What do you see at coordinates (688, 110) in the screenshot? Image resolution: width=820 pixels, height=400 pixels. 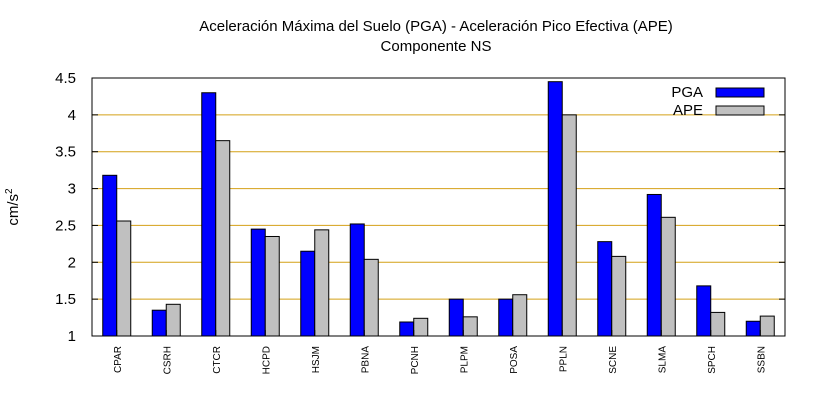 I see `legend-label-ape: APE` at bounding box center [688, 110].